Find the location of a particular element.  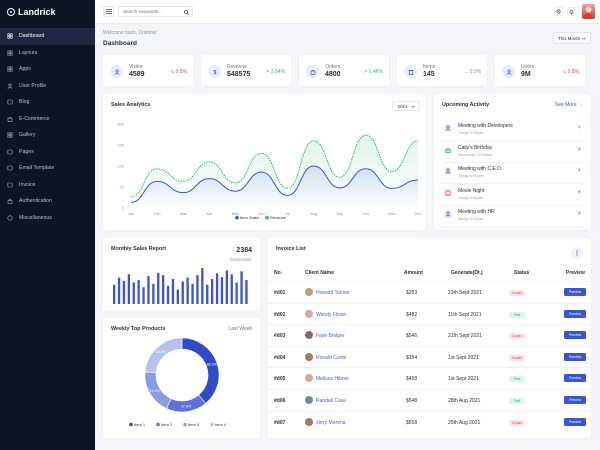

sidebar-item-gallery: Gallery is located at coordinates (47, 135).